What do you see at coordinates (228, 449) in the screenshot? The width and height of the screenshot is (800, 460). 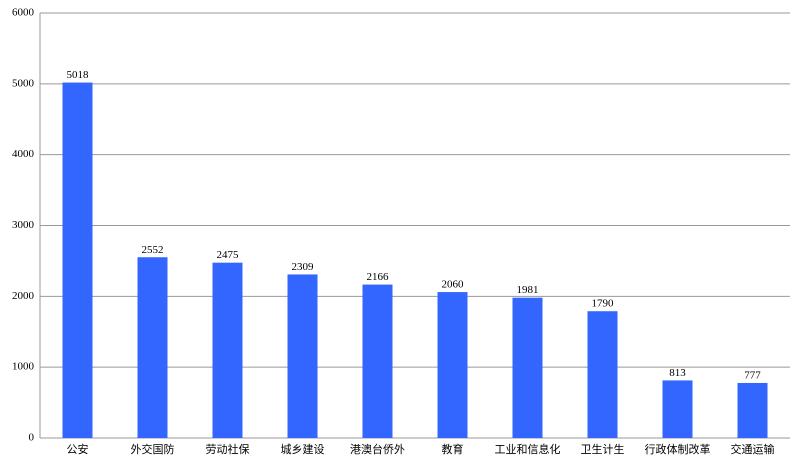 I see `x-tick-label: 劳动社保` at bounding box center [228, 449].